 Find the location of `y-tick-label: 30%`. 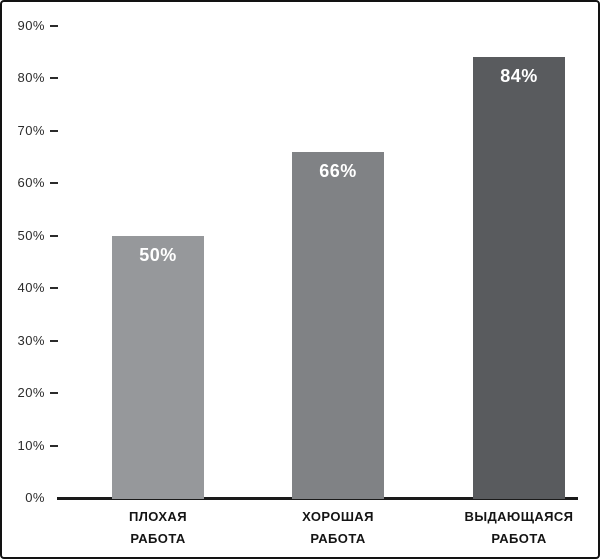

y-tick-label: 30% is located at coordinates (31, 340).